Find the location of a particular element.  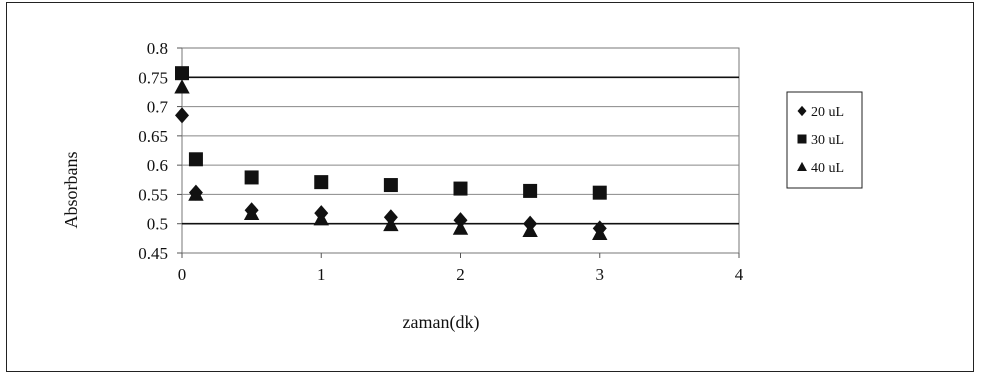

data-point-triangle is located at coordinates (182, 86).